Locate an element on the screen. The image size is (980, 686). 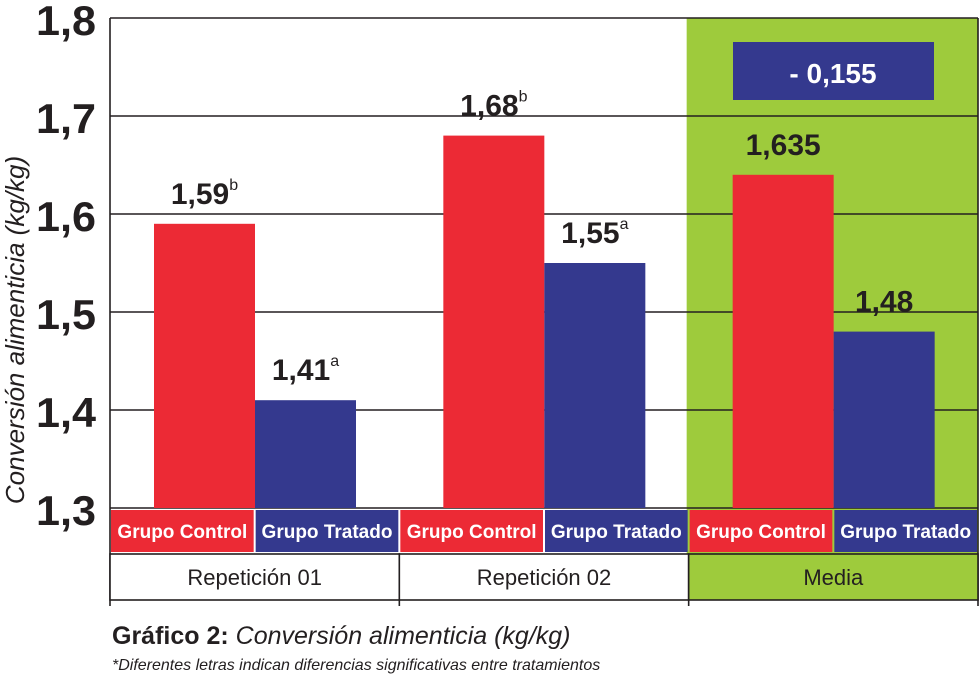
difference-badge is located at coordinates (833, 71).